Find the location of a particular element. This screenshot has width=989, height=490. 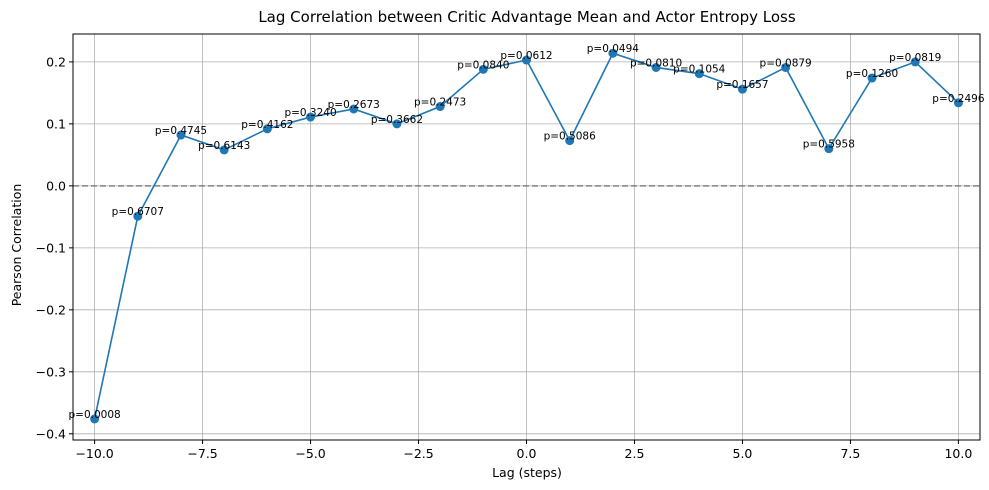

y-tick-label: −0.3 is located at coordinates (51, 371).